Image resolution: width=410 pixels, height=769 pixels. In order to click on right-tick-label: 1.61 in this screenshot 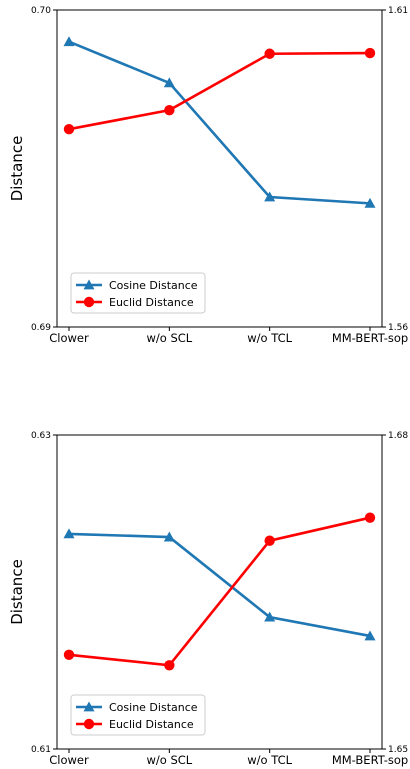, I will do `click(398, 11)`.